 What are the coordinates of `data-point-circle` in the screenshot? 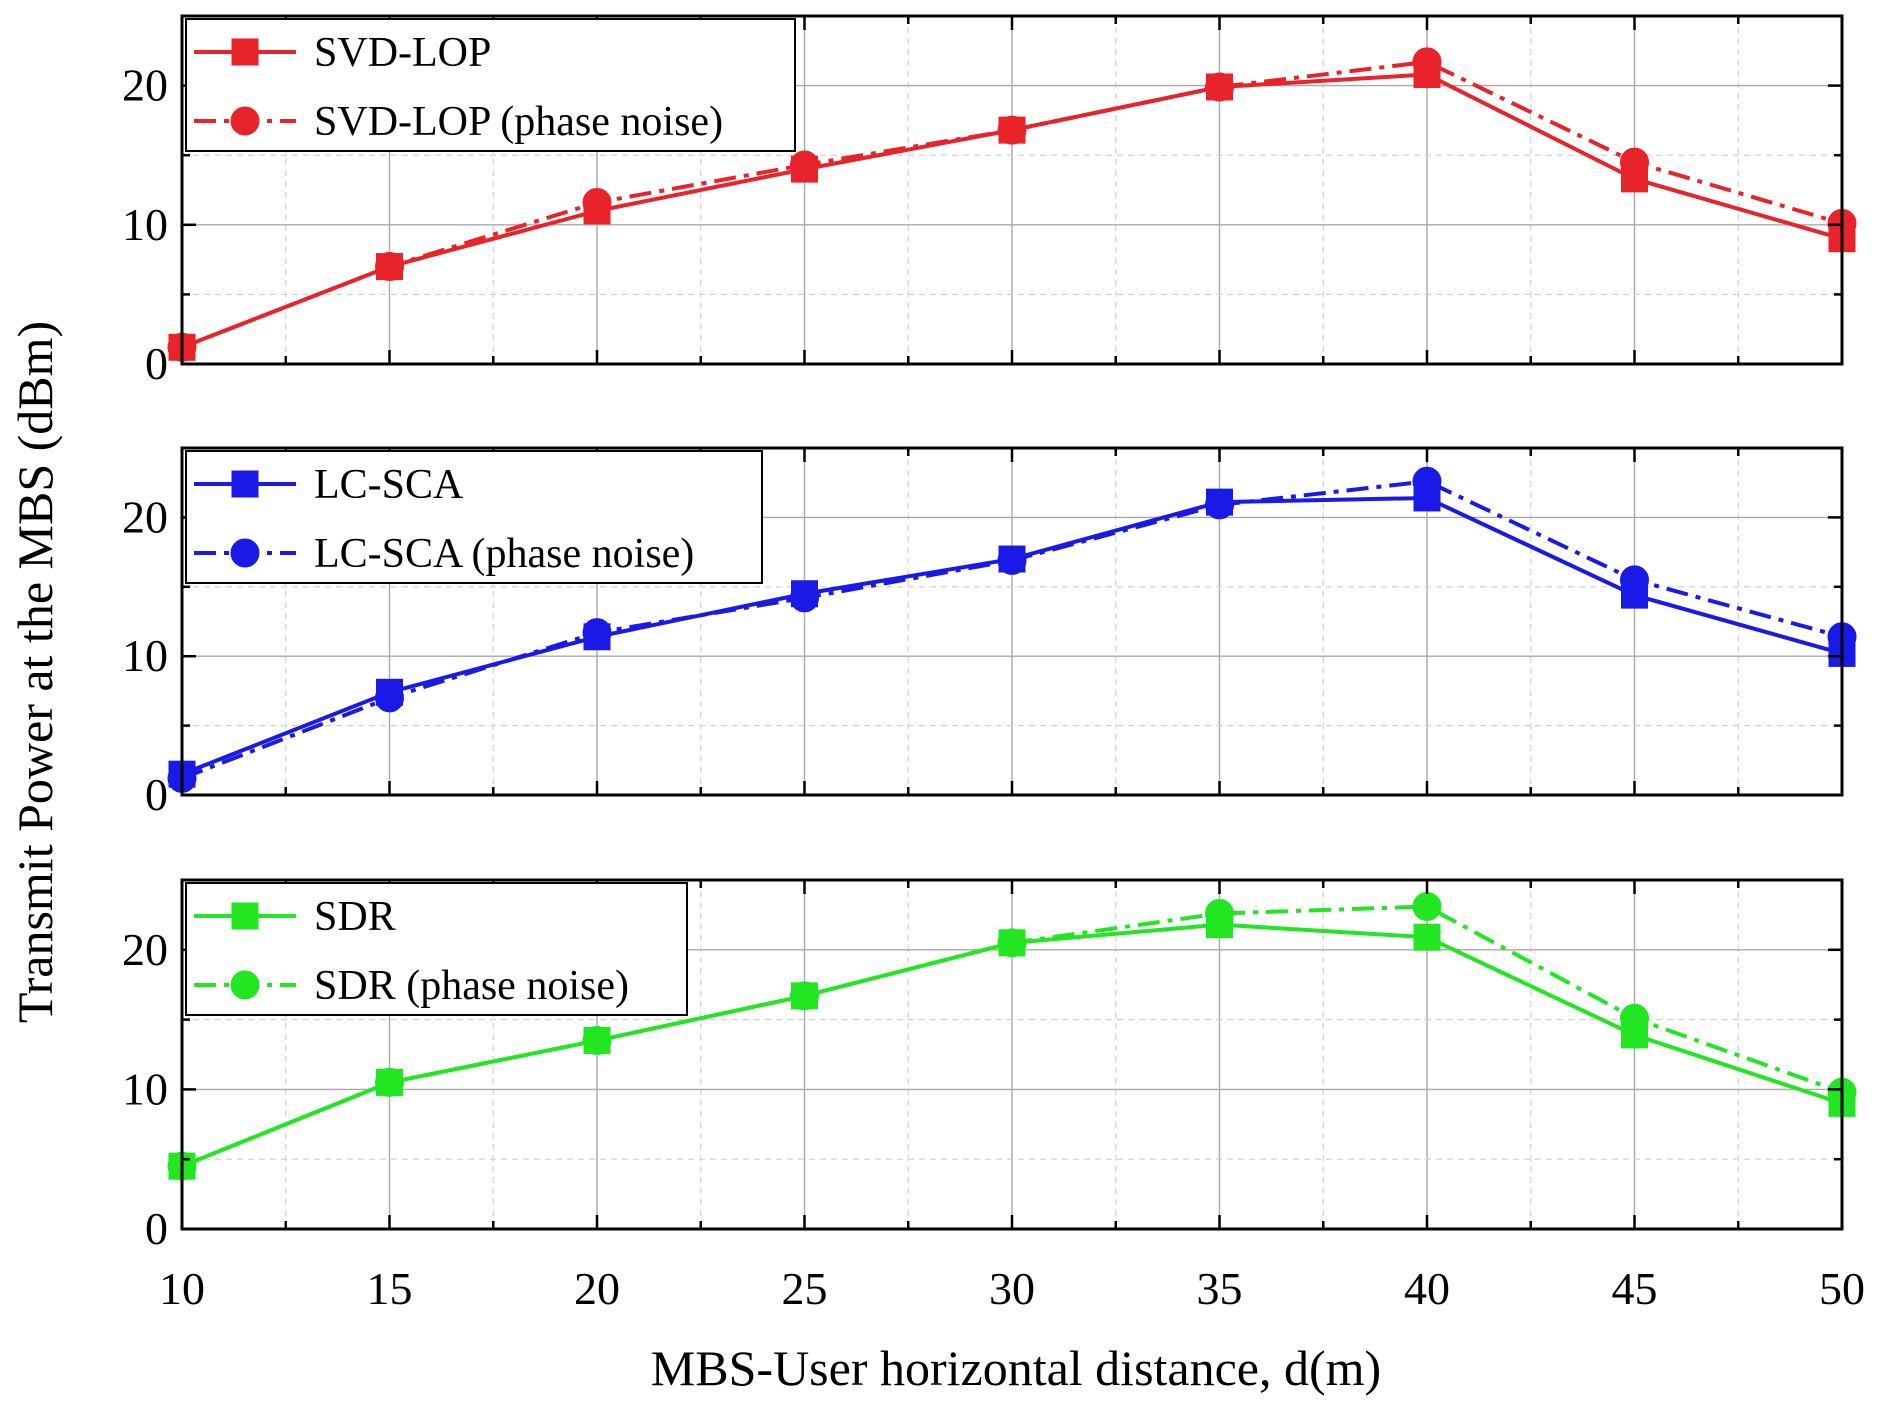 It's located at (1427, 907).